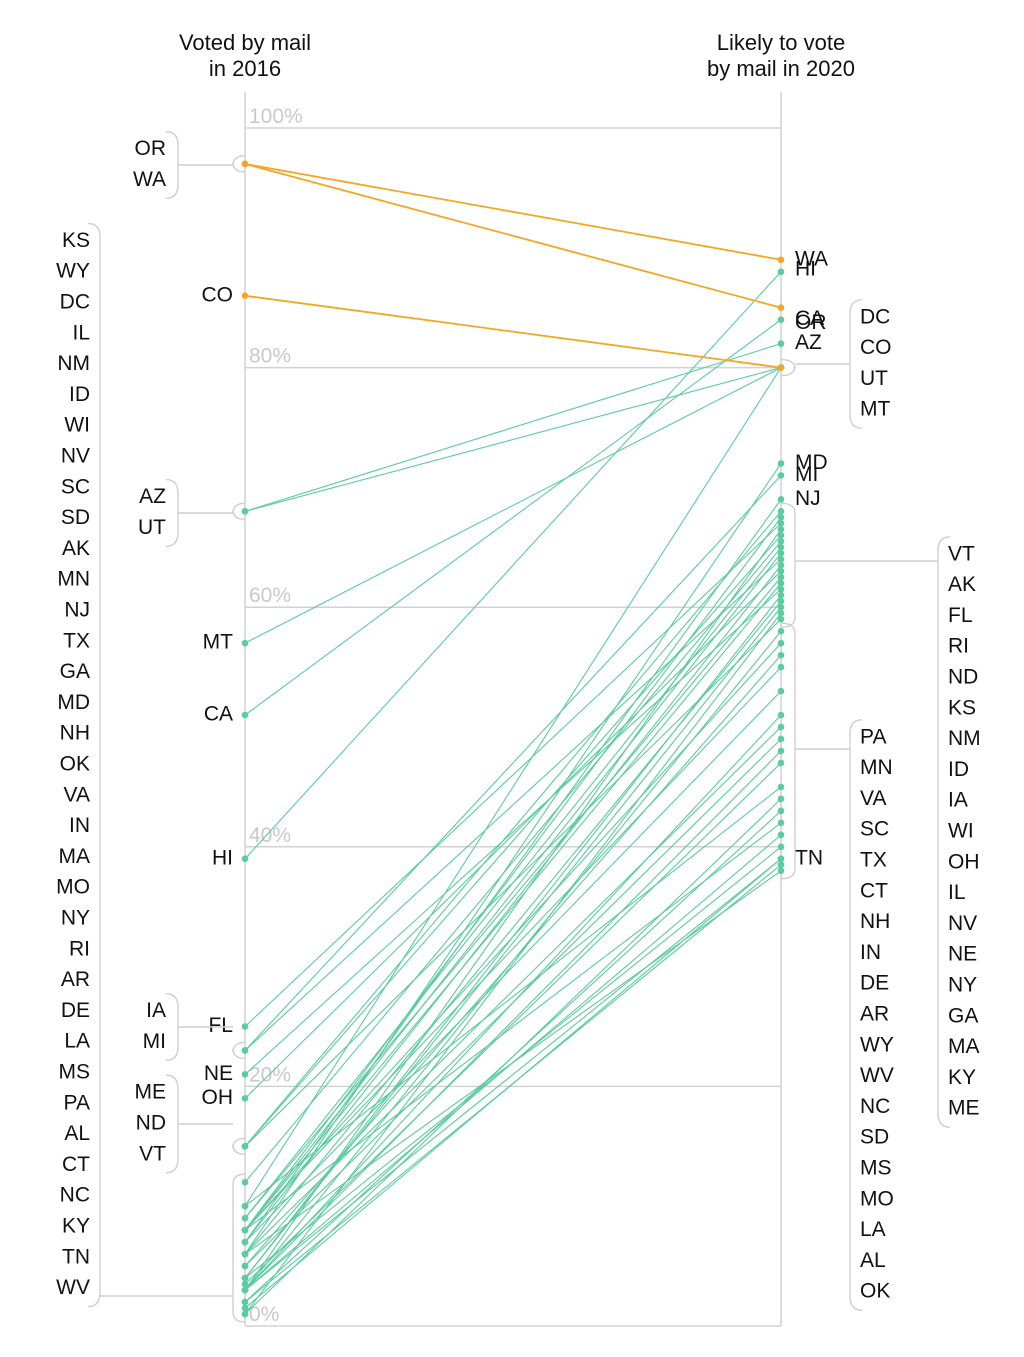  Describe the element at coordinates (245, 715) in the screenshot. I see `point-2016-ca` at that location.